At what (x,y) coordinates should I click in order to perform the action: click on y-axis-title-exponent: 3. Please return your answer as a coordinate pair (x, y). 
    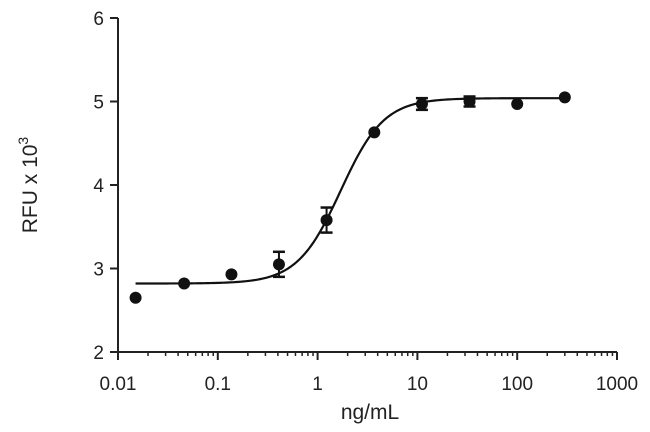
    Looking at the image, I should click on (23, 141).